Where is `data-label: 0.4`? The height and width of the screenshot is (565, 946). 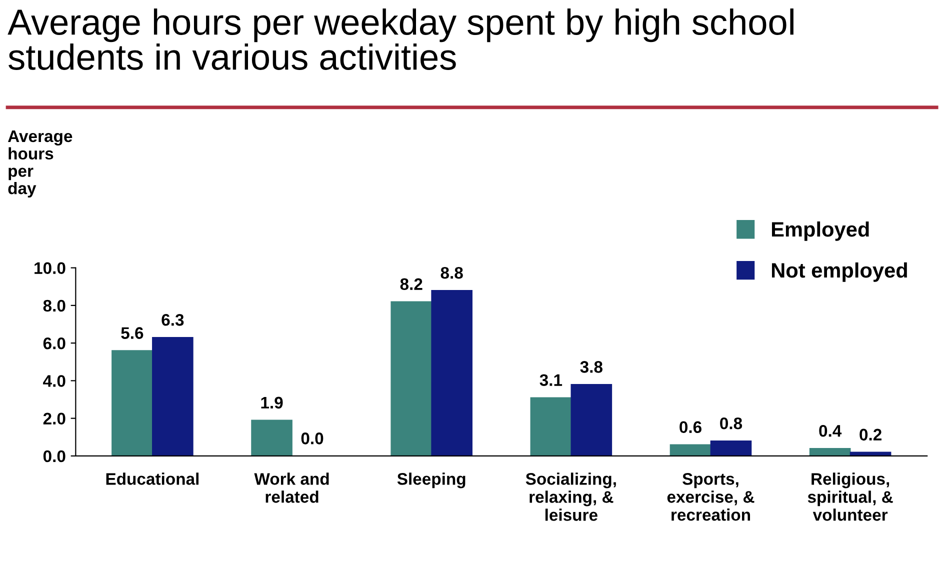 data-label: 0.4 is located at coordinates (830, 431).